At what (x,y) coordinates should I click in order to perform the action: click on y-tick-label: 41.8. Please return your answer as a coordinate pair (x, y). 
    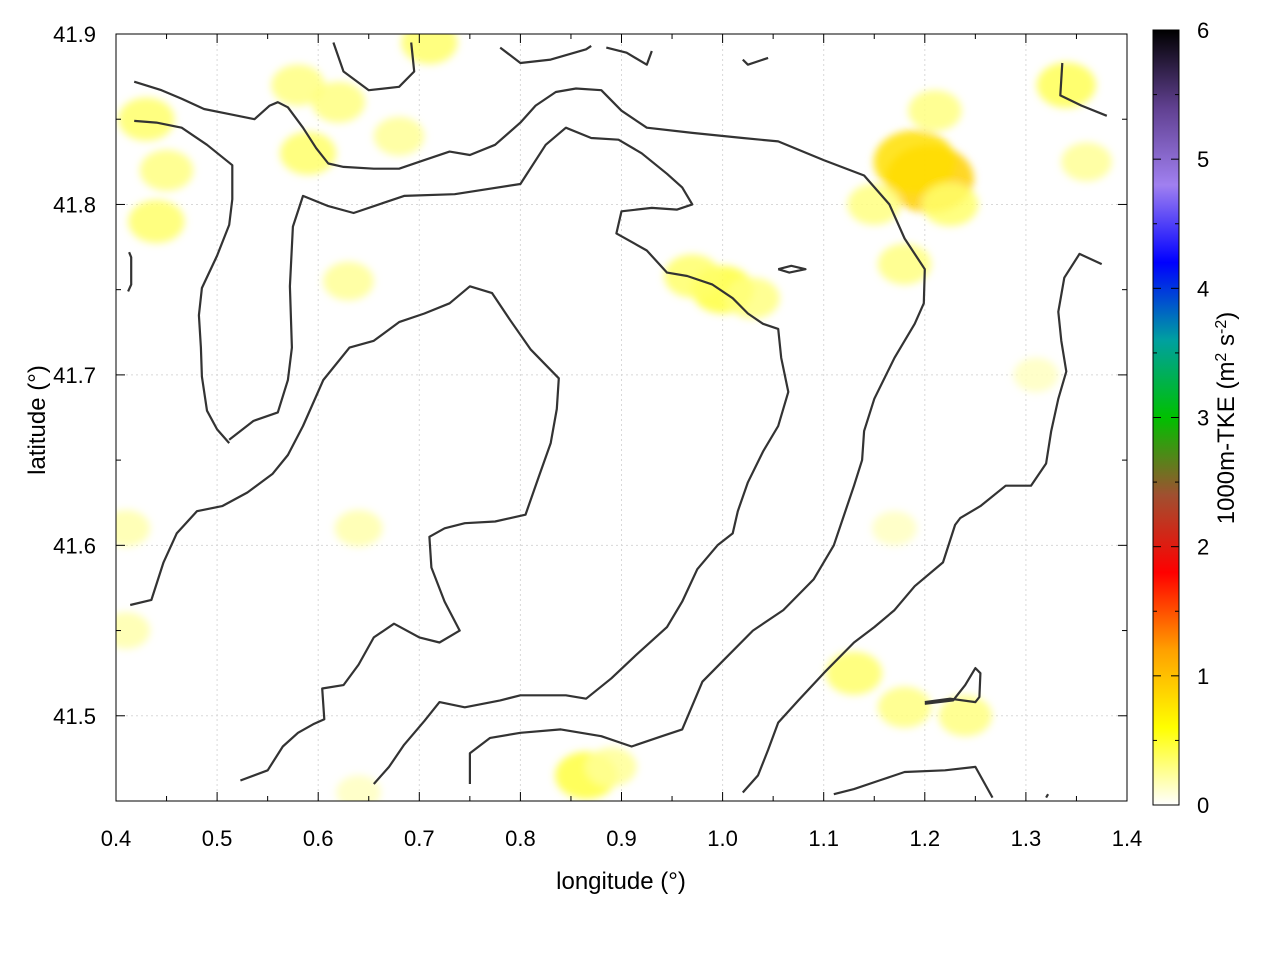
    Looking at the image, I should click on (74, 204).